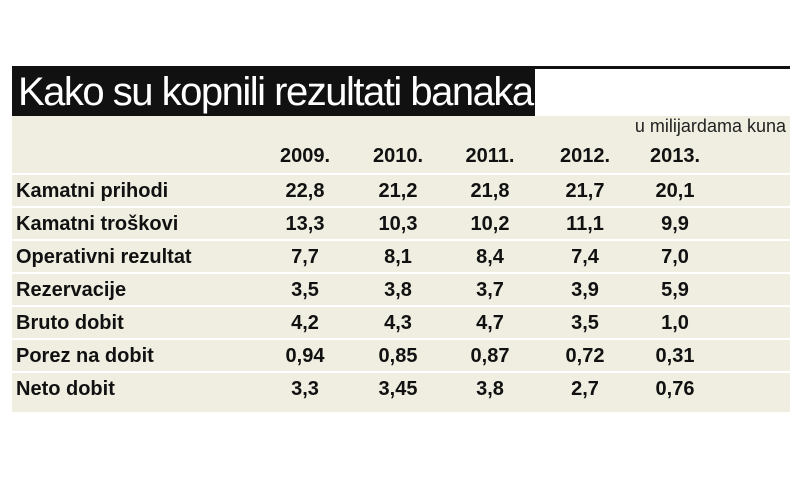 This screenshot has width=800, height=480. Describe the element at coordinates (65, 389) in the screenshot. I see `row-label: Neto dobit` at that location.